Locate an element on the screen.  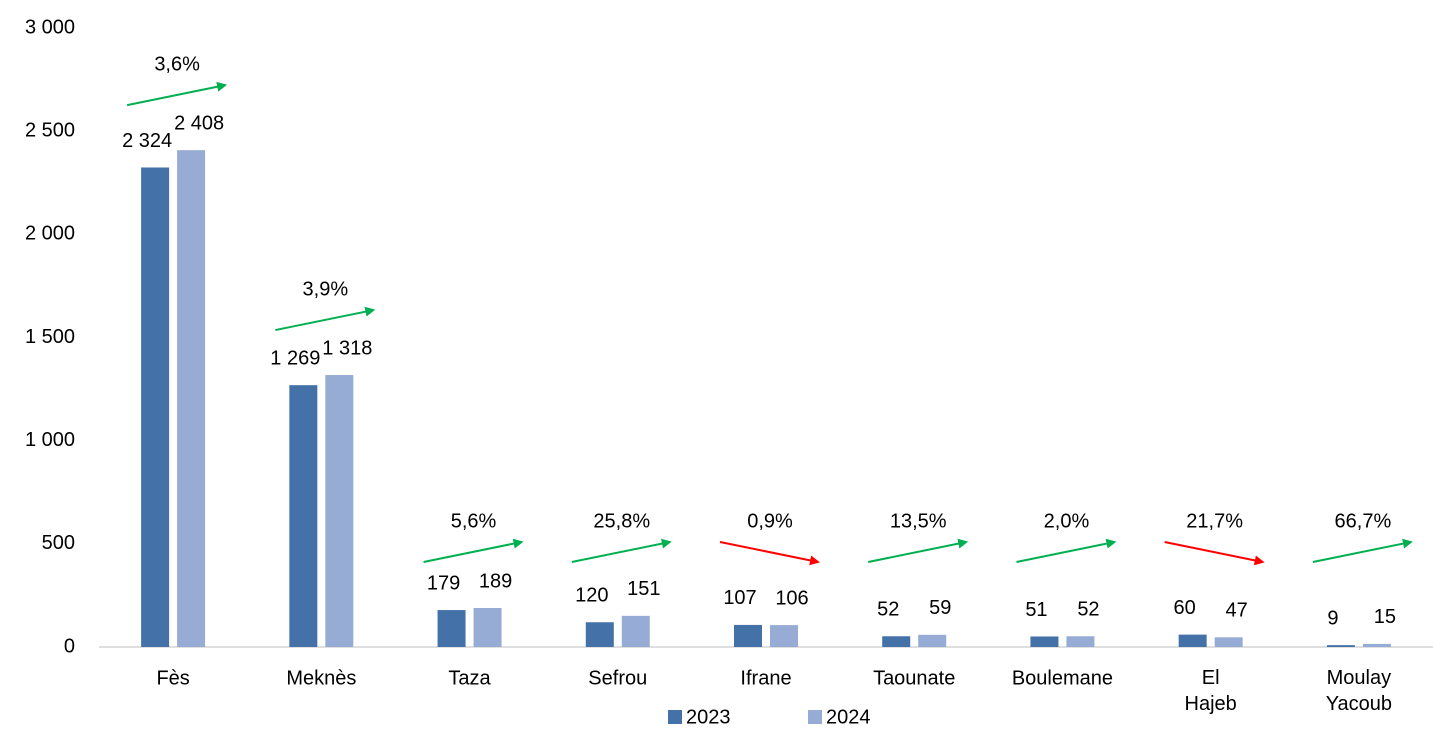
x-tick-label: Taounate is located at coordinates (914, 678).